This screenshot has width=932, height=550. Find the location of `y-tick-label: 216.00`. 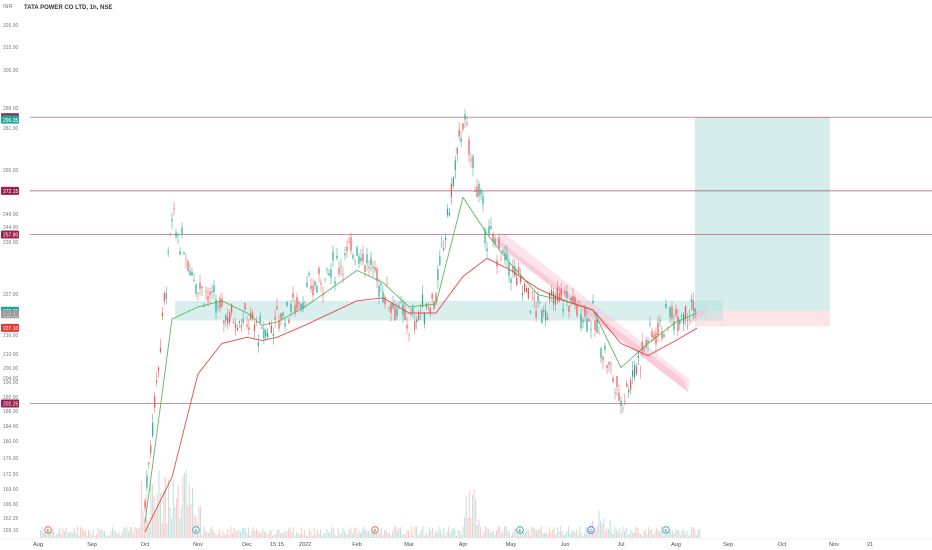

y-tick-label: 216.00 is located at coordinates (11, 336).